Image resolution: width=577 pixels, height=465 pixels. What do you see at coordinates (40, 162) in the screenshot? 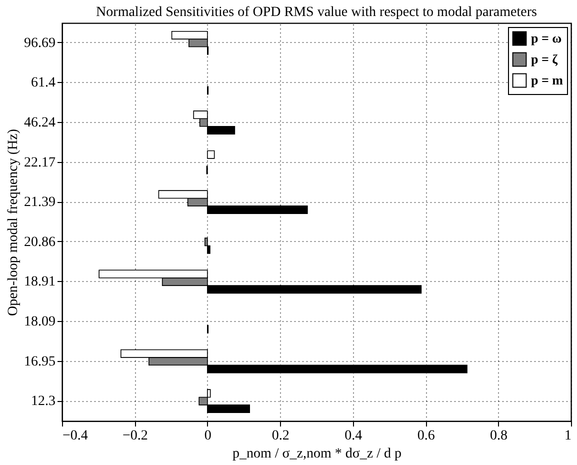
I see `y-tick-label: 22.17` at bounding box center [40, 162].